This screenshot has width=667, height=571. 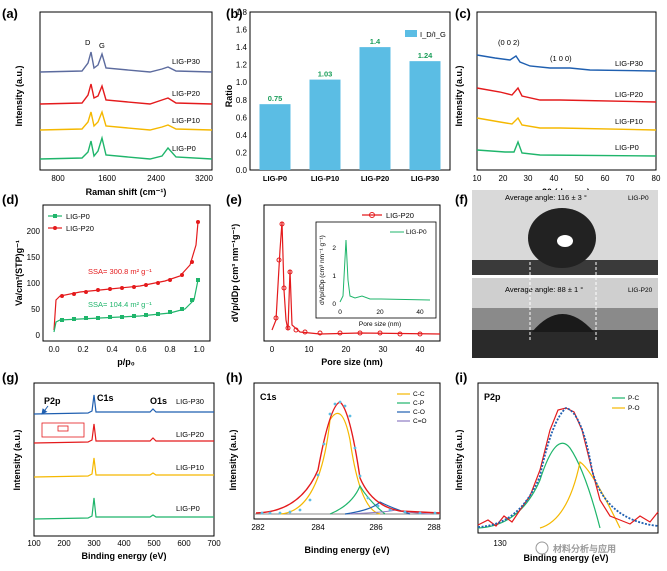 What do you see at coordinates (566, 148) in the screenshot?
I see `panel-c-curve-p0` at bounding box center [566, 148].